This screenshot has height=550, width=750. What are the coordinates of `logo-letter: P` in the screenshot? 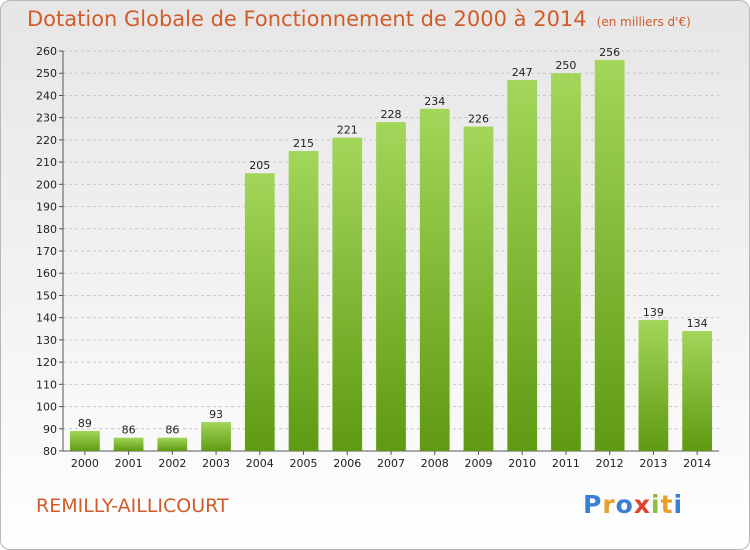 It's located at (593, 504).